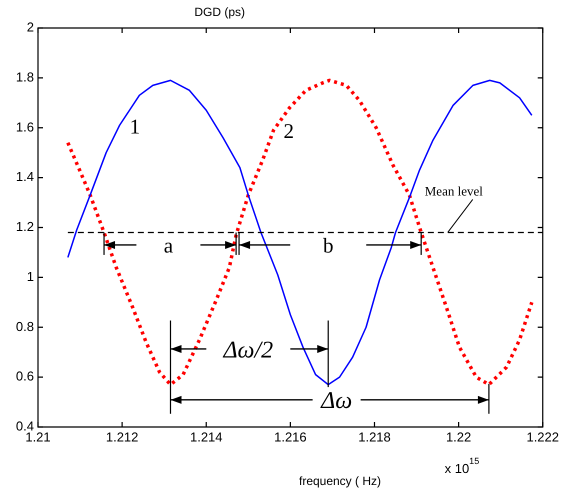  What do you see at coordinates (25, 76) in the screenshot?
I see `y-tick-label: 1.8` at bounding box center [25, 76].